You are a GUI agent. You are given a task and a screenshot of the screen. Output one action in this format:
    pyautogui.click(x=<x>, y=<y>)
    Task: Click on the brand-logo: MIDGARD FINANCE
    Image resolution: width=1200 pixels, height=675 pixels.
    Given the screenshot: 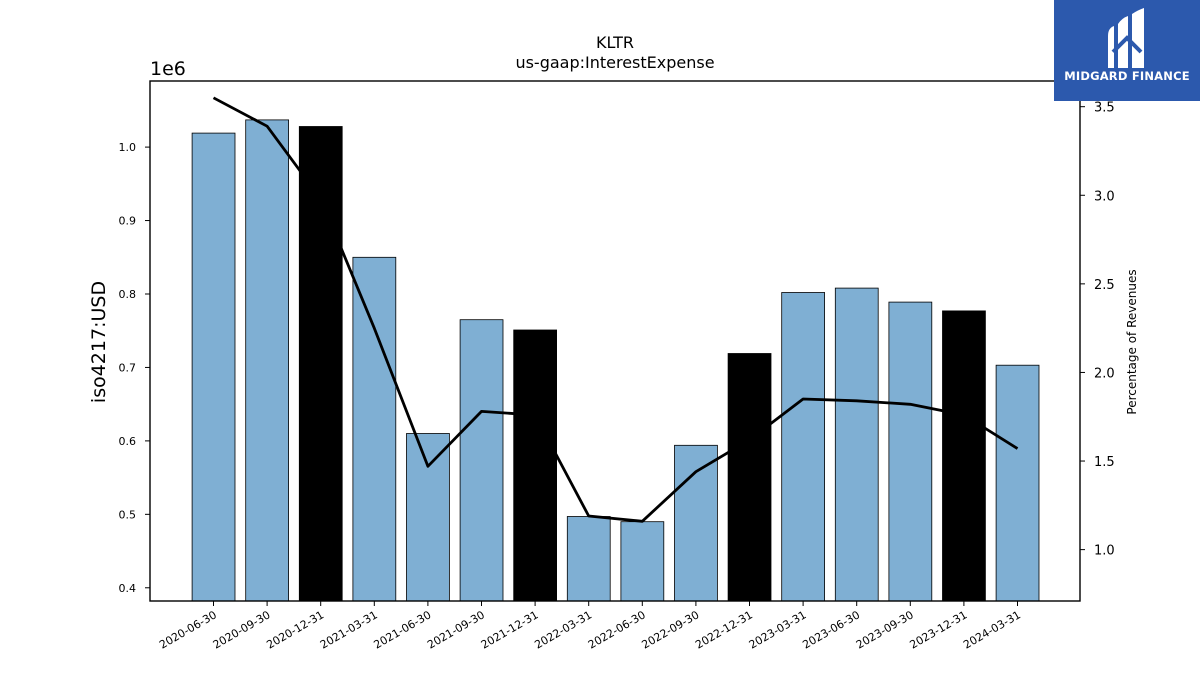 What is the action you would take?
    pyautogui.click(x=1127, y=50)
    